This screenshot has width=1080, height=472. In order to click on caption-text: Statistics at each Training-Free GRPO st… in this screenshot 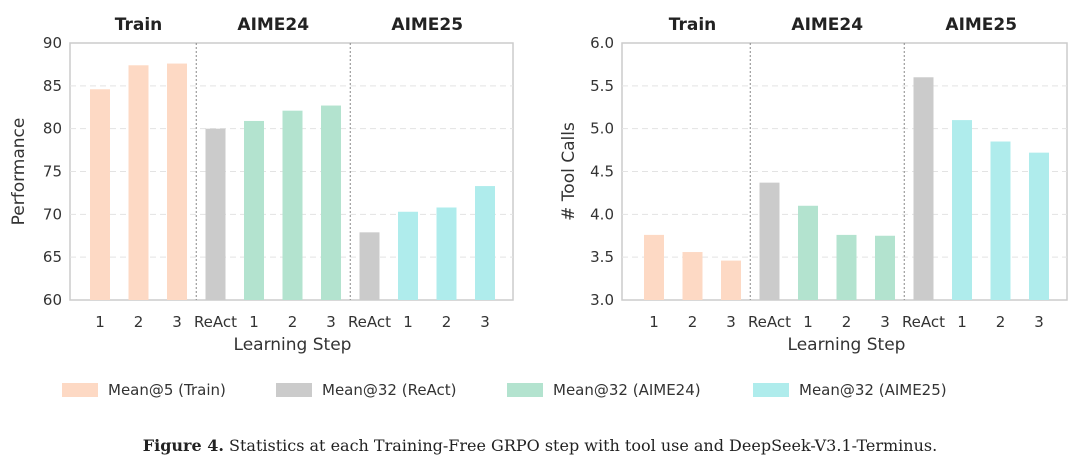, I will do `click(583, 445)`.